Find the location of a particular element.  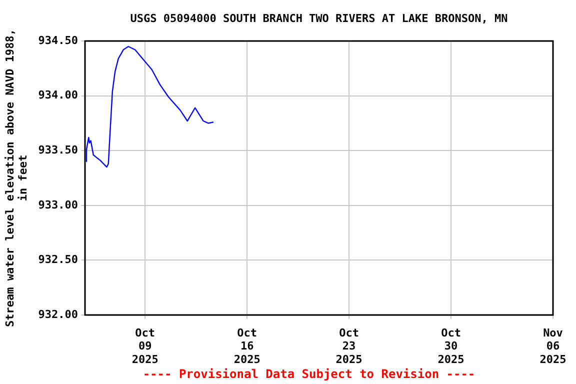

y-tick-label: 934.50 is located at coordinates (58, 40).